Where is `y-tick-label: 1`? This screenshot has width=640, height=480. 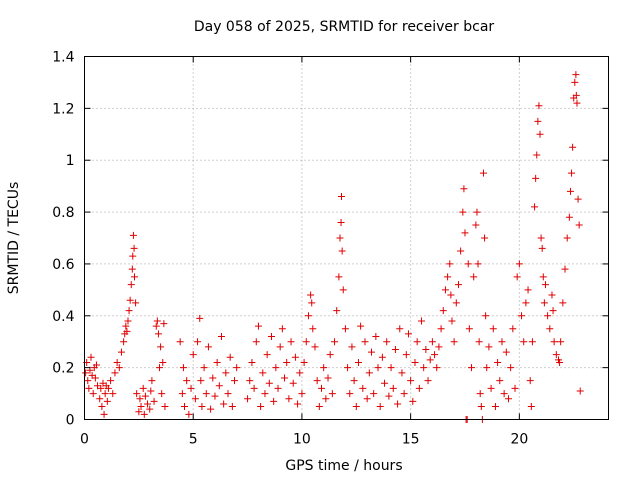
y-tick-label: 1 is located at coordinates (70, 161).